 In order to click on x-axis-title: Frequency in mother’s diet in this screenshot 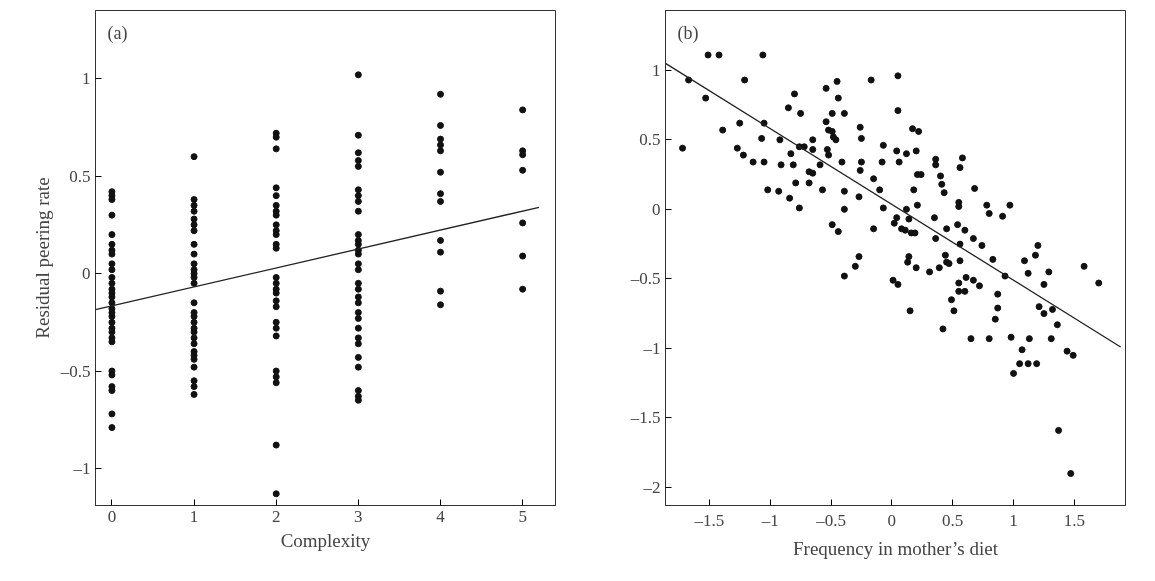, I will do `click(896, 548)`.